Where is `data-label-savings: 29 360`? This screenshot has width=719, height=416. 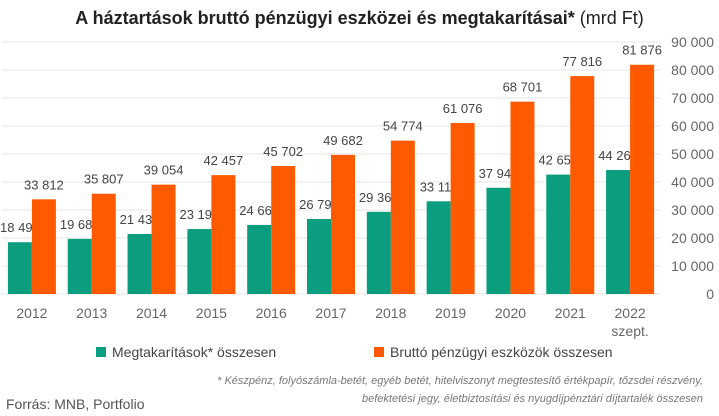
data-label-savings: 29 360 is located at coordinates (379, 197).